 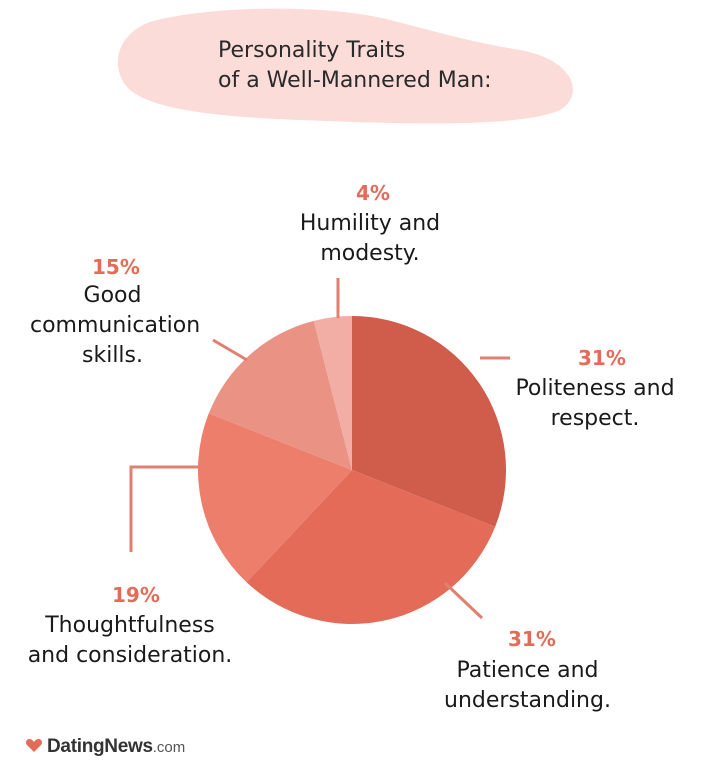 I want to click on leader-line-communication, so click(x=230, y=350).